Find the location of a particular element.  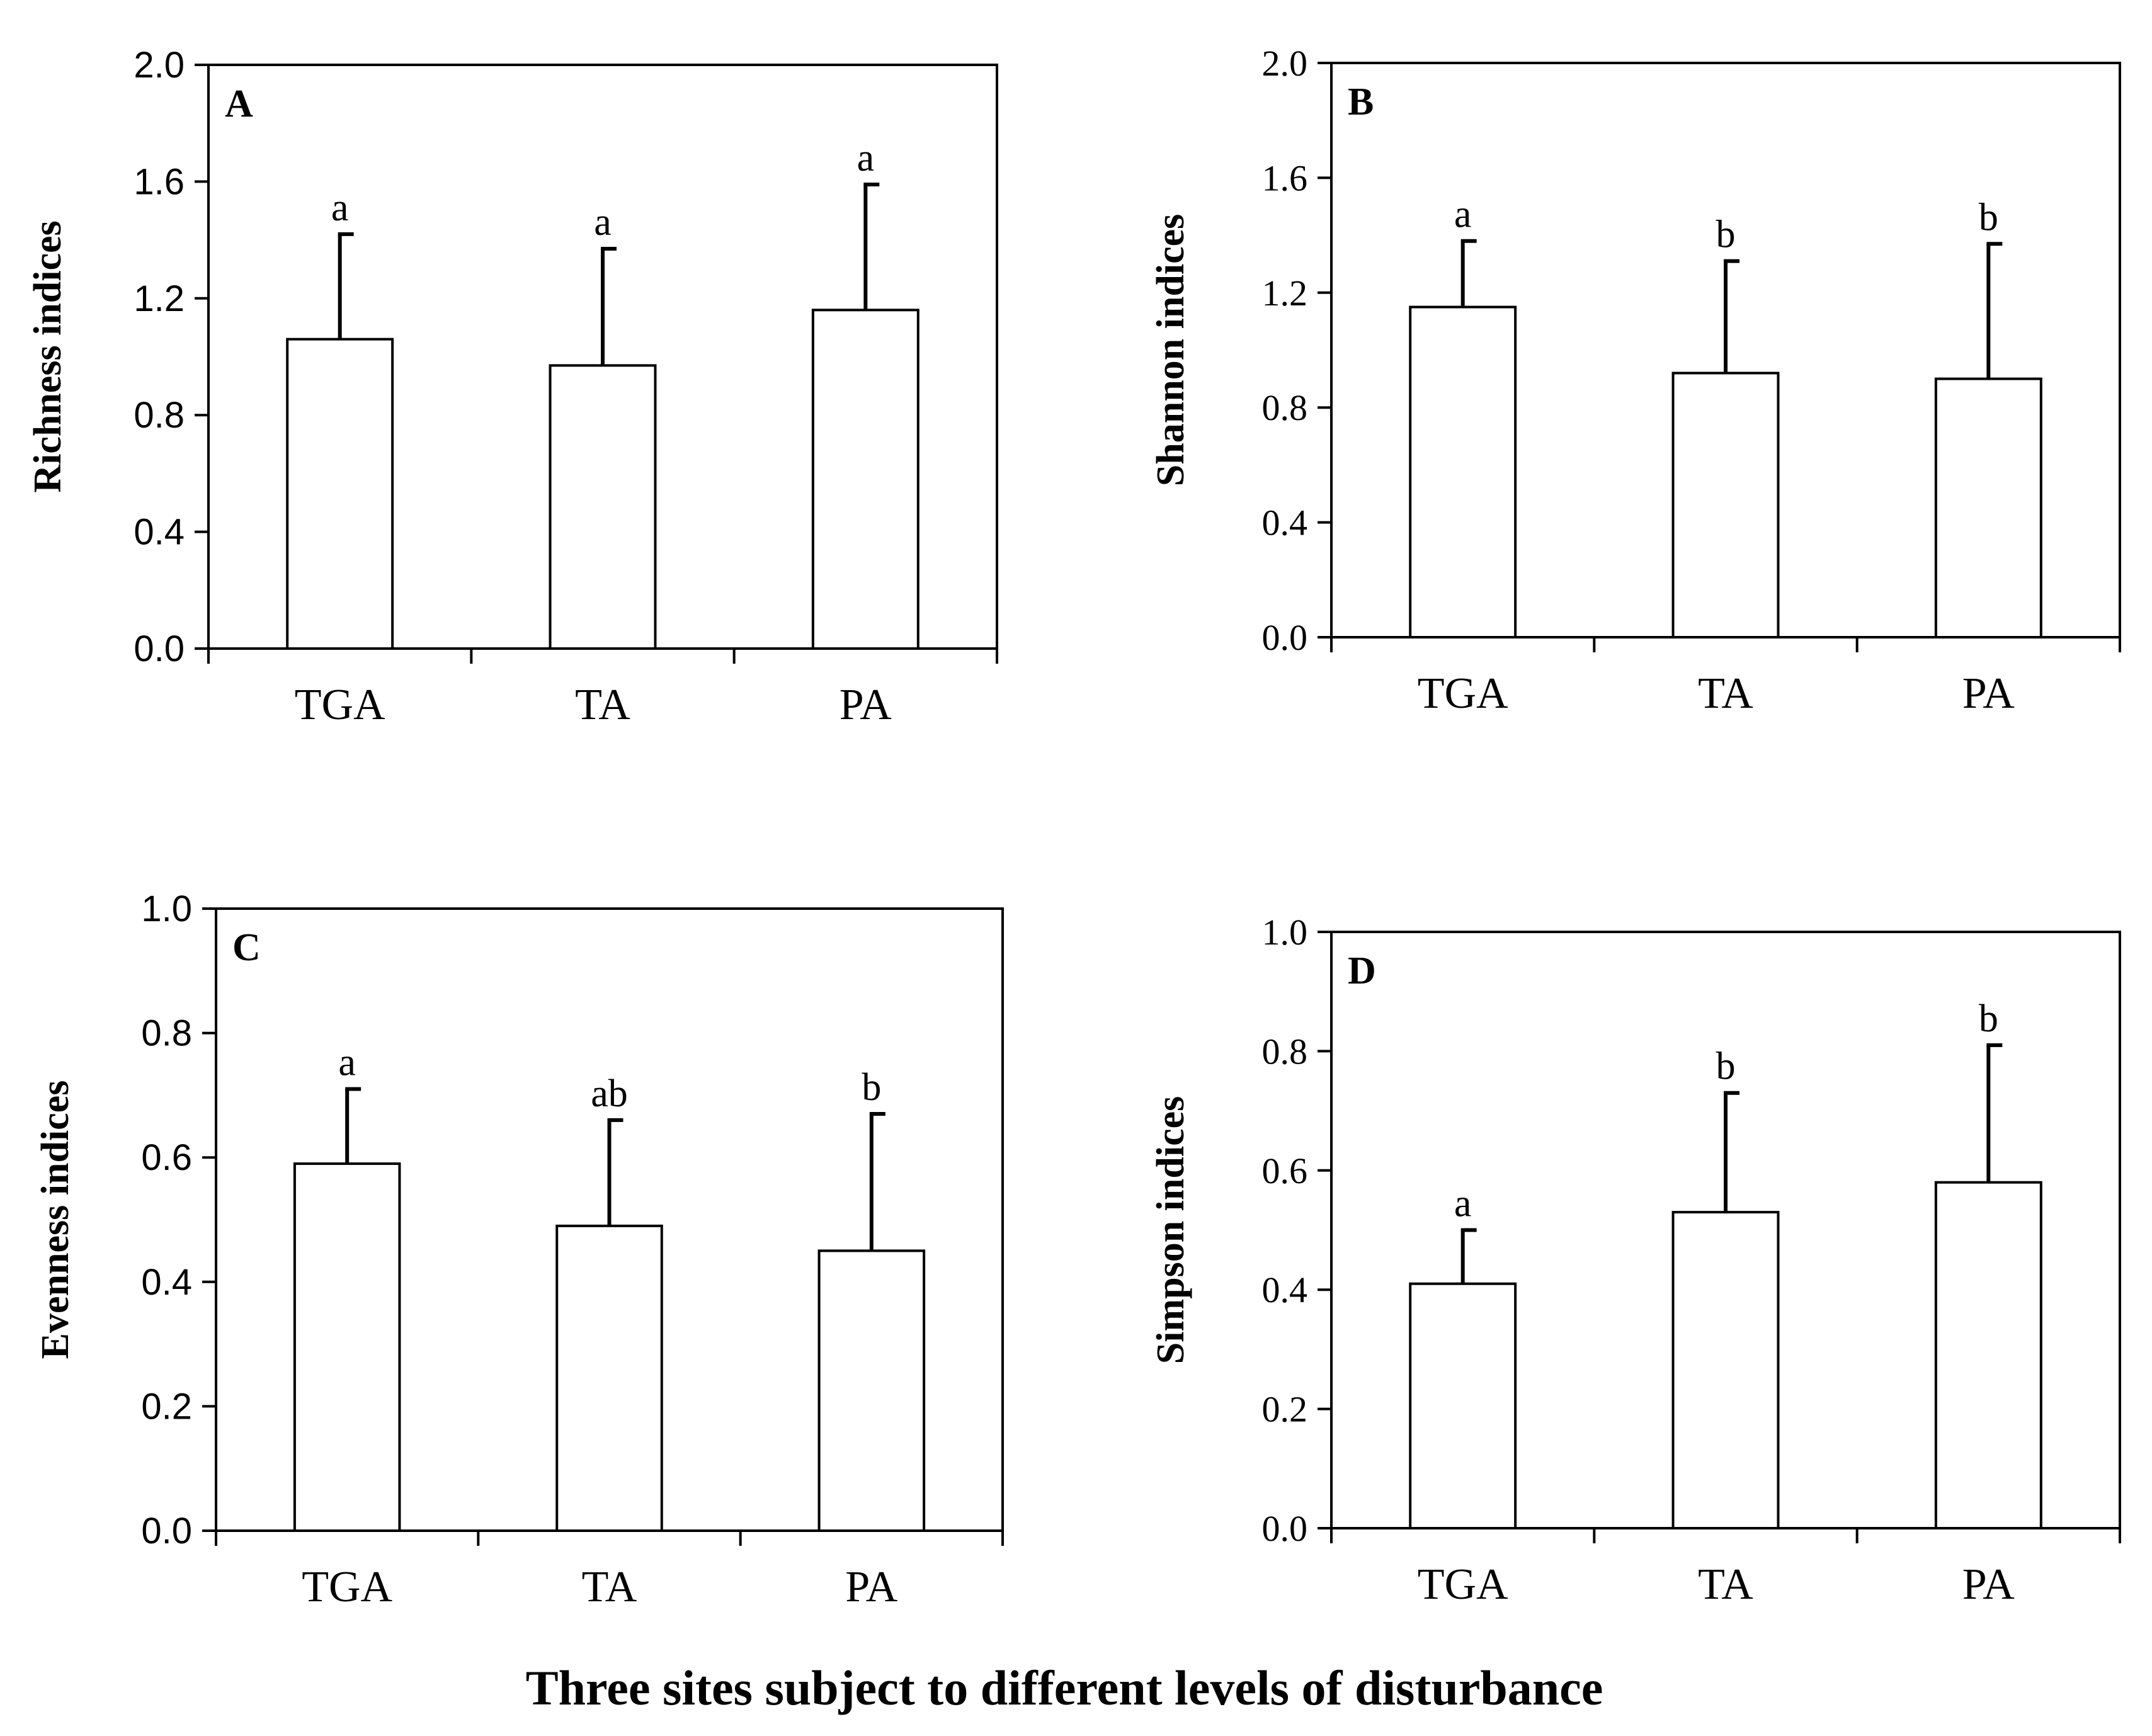

y-axis-title: Richness indices is located at coordinates (48, 356).